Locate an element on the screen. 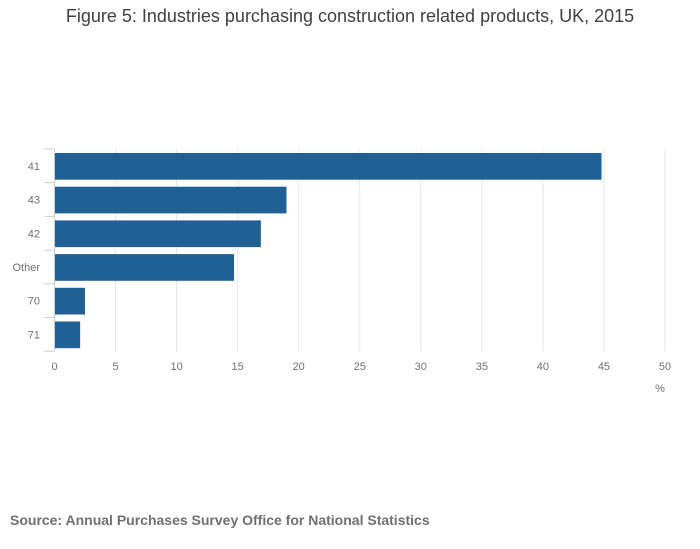  x-tick-label-10: 10 is located at coordinates (176, 367).